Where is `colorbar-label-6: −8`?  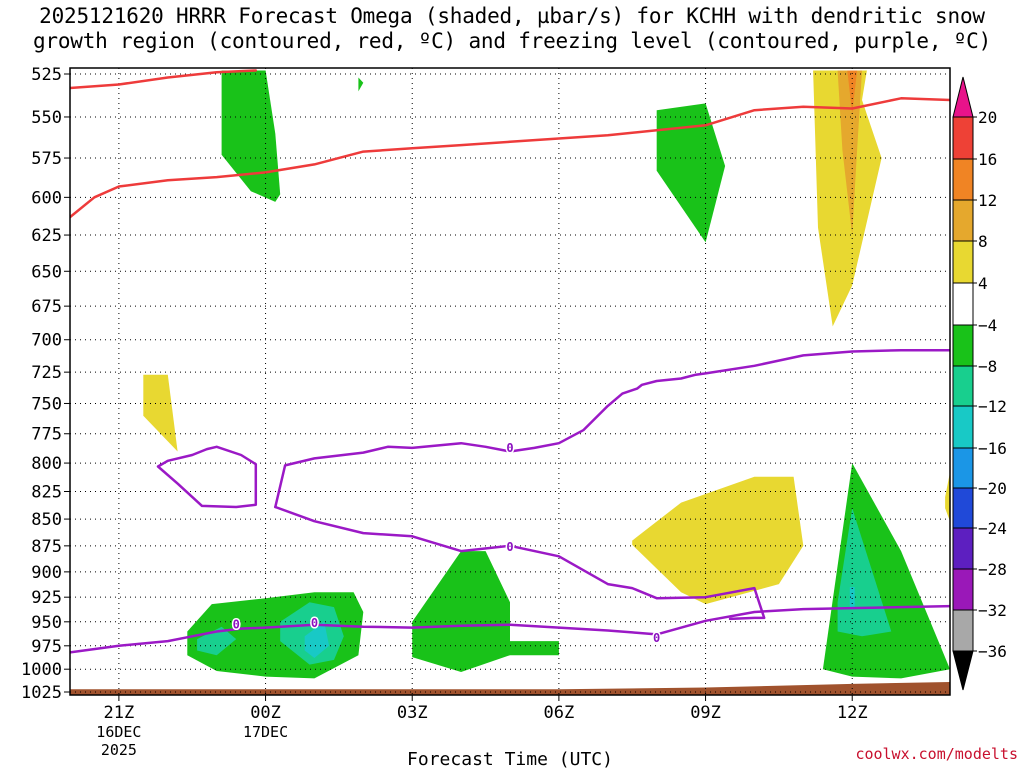
colorbar-label-6: −8 is located at coordinates (987, 366).